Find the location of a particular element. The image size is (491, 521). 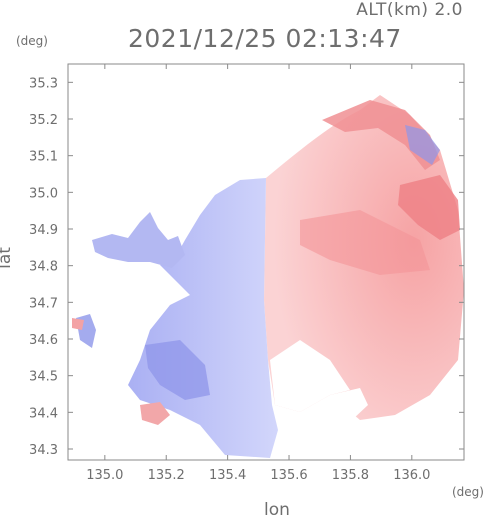

x-tick-label: 136.0 is located at coordinates (411, 475).